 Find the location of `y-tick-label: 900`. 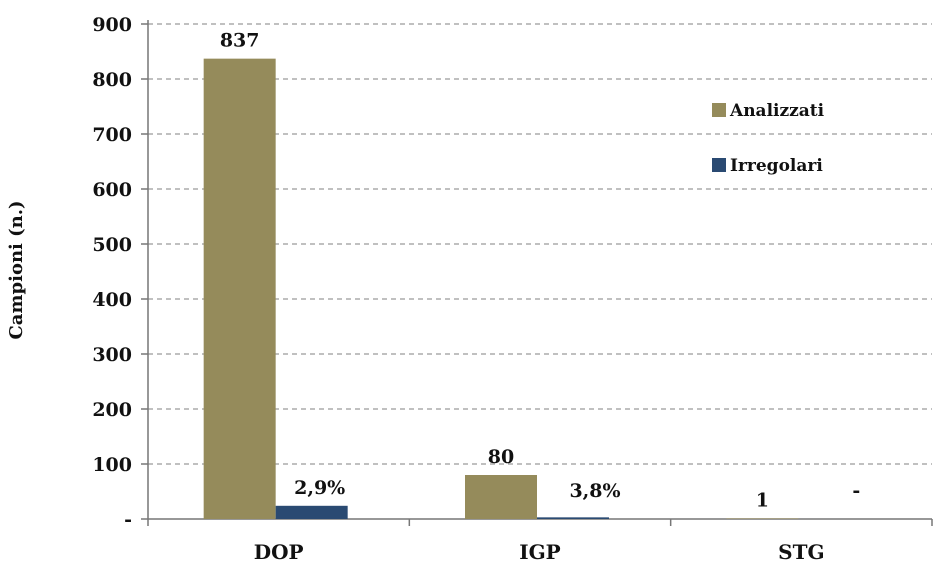

y-tick-label: 900 is located at coordinates (112, 25).